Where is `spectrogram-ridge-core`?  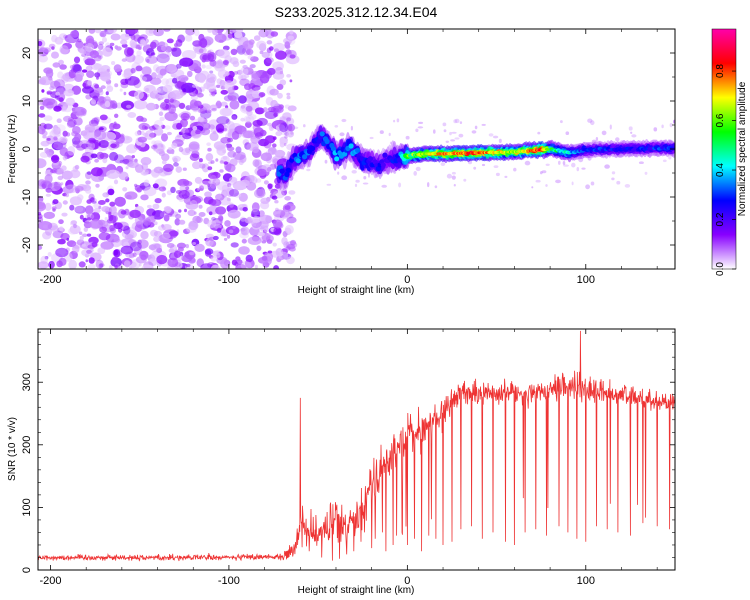
spectrogram-ridge-core is located at coordinates (547, 149).